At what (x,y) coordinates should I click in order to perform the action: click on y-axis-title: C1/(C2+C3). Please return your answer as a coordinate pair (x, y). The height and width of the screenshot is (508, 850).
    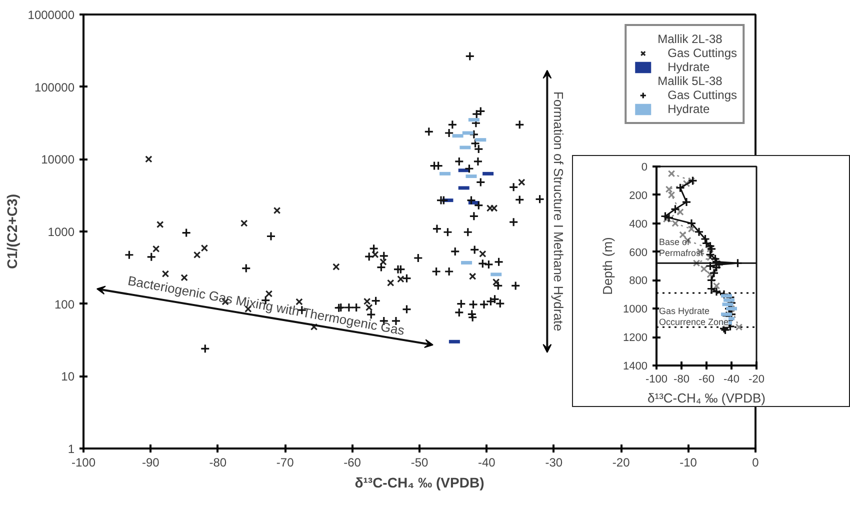
    Looking at the image, I should click on (12, 232).